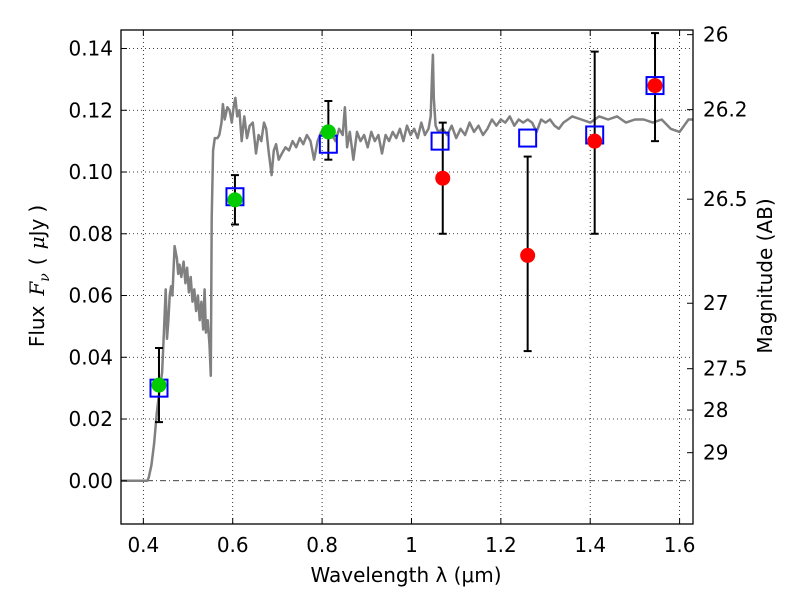 The height and width of the screenshot is (600, 800). Describe the element at coordinates (90, 419) in the screenshot. I see `y-tick-label: 0.02` at that location.